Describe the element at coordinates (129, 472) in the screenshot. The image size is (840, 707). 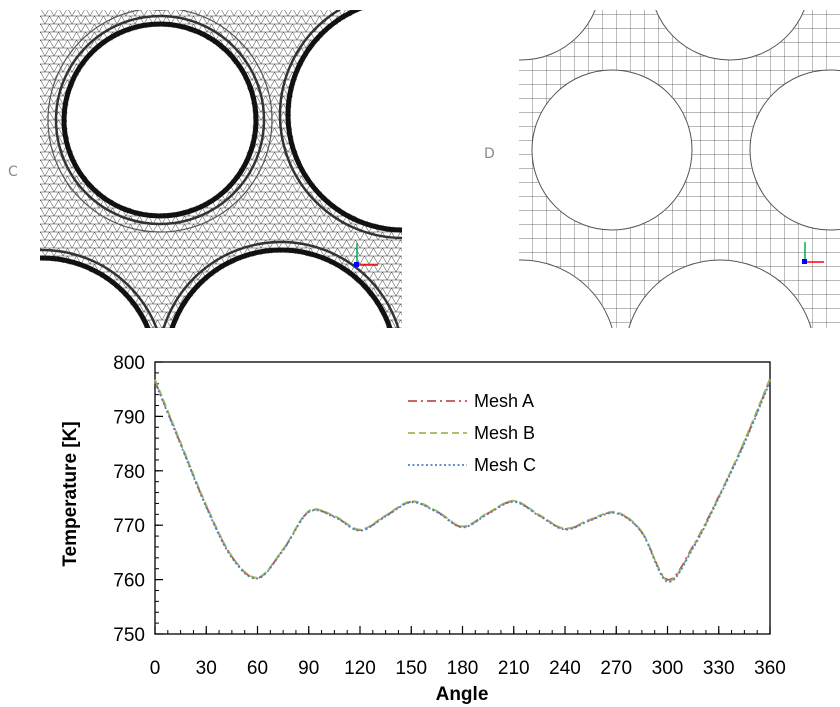
I see `y-tick-label: 780` at that location.